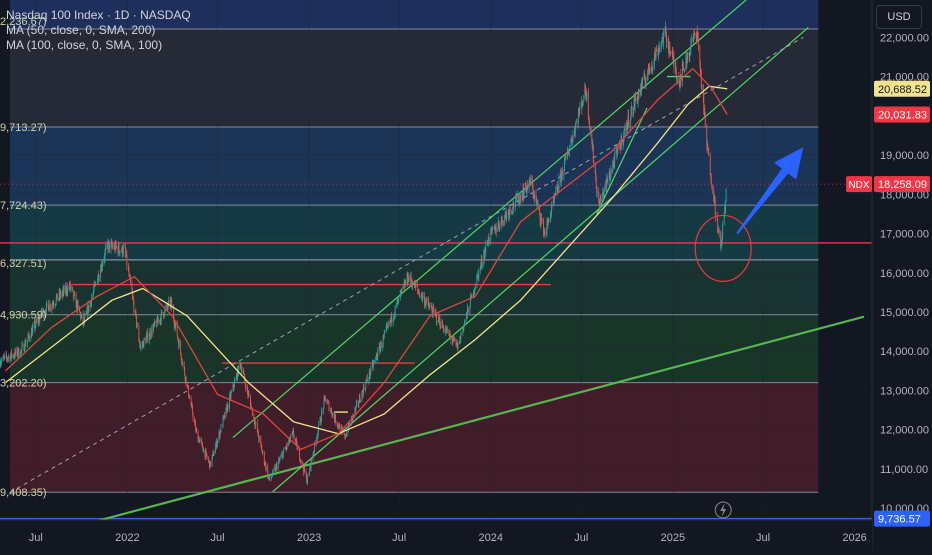  I want to click on fib-level-label: 3,202.20), so click(23, 384).